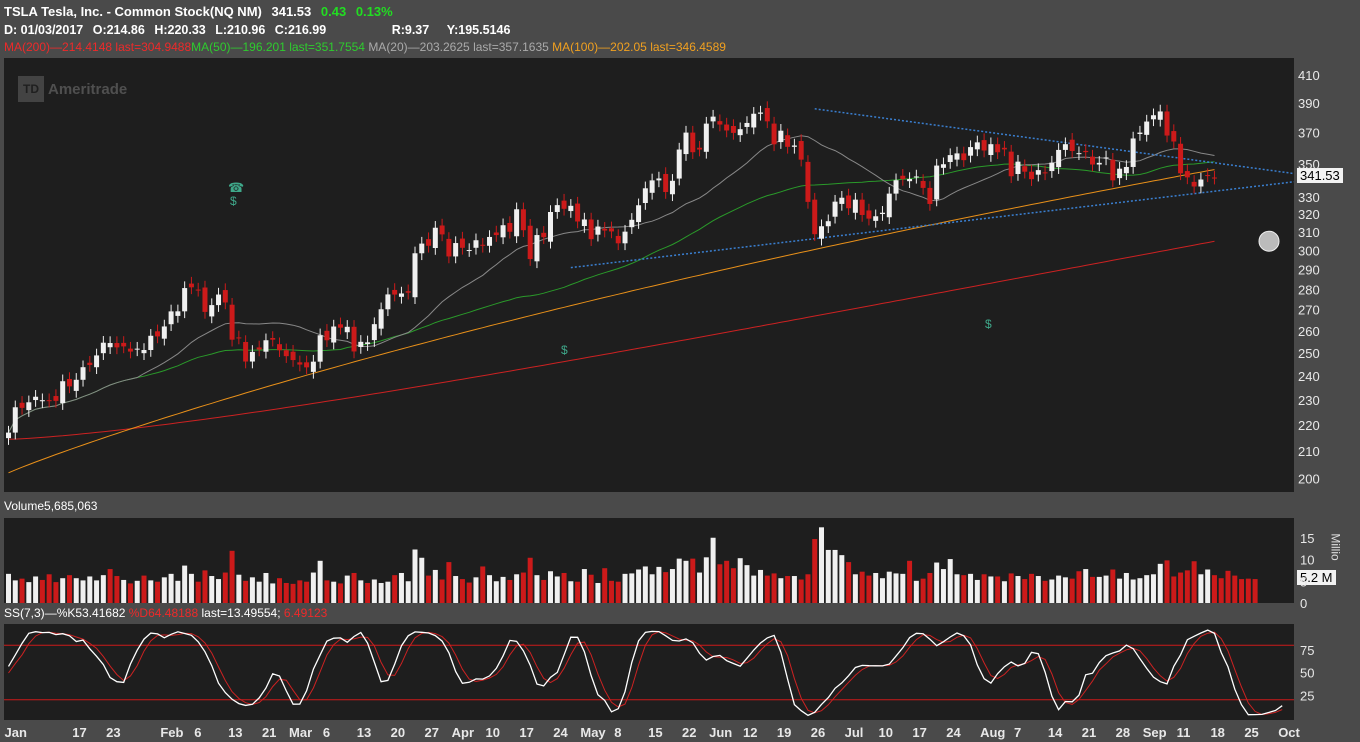 The width and height of the screenshot is (1360, 742). Describe the element at coordinates (241, 613) in the screenshot. I see `stoch-last-label: last=13.49554;` at that location.